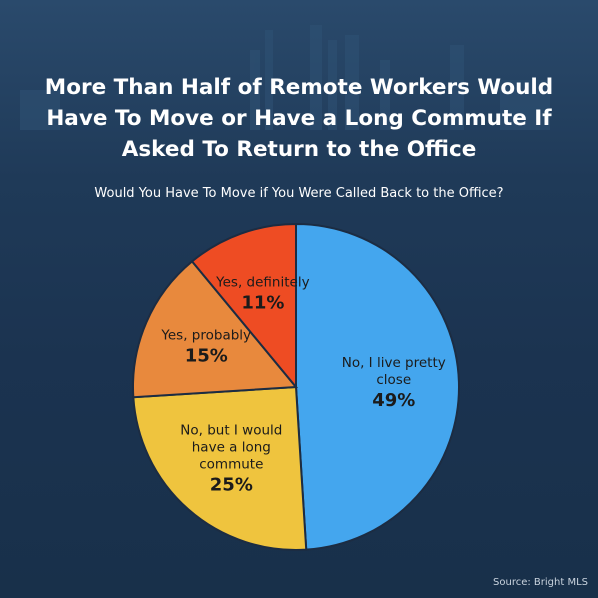 The width and height of the screenshot is (598, 598). What do you see at coordinates (231, 447) in the screenshot?
I see `category-label: No, but I would have a long commute` at bounding box center [231, 447].